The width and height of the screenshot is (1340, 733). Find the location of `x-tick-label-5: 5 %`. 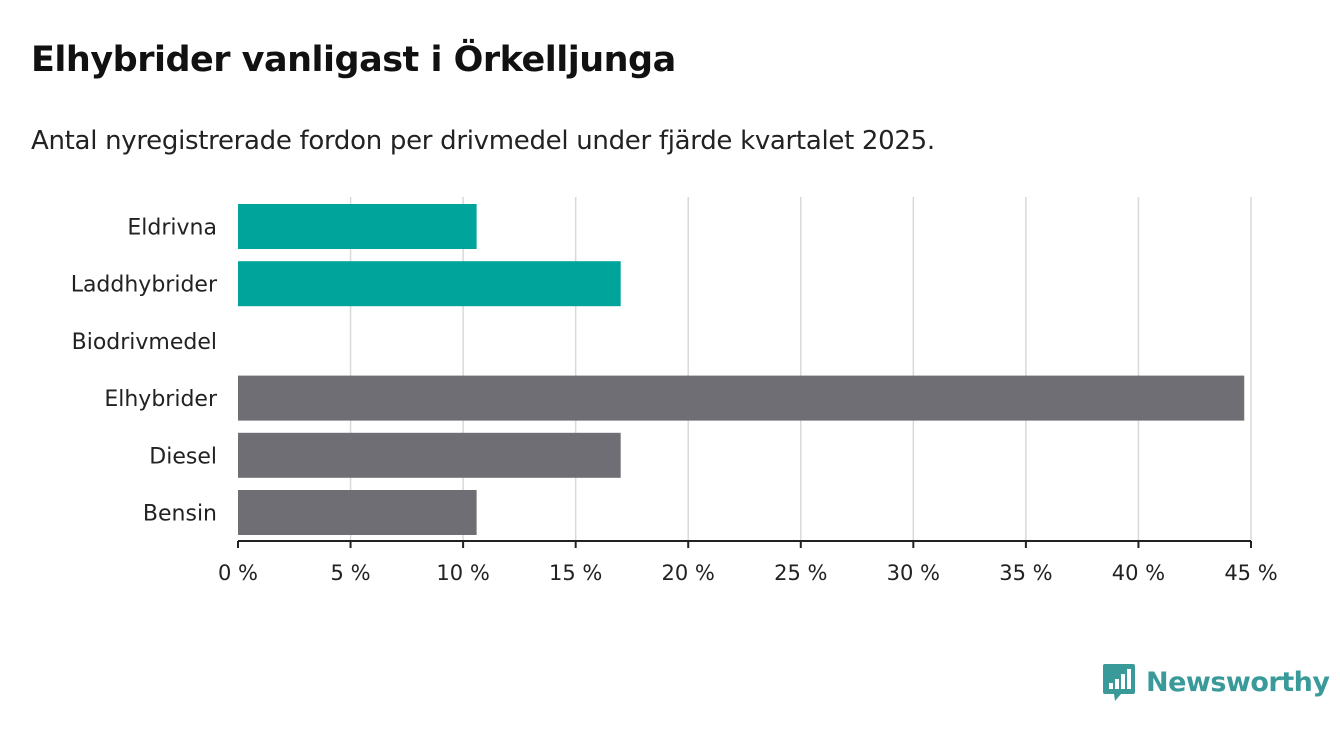

x-tick-label-5: 5 % is located at coordinates (351, 573).